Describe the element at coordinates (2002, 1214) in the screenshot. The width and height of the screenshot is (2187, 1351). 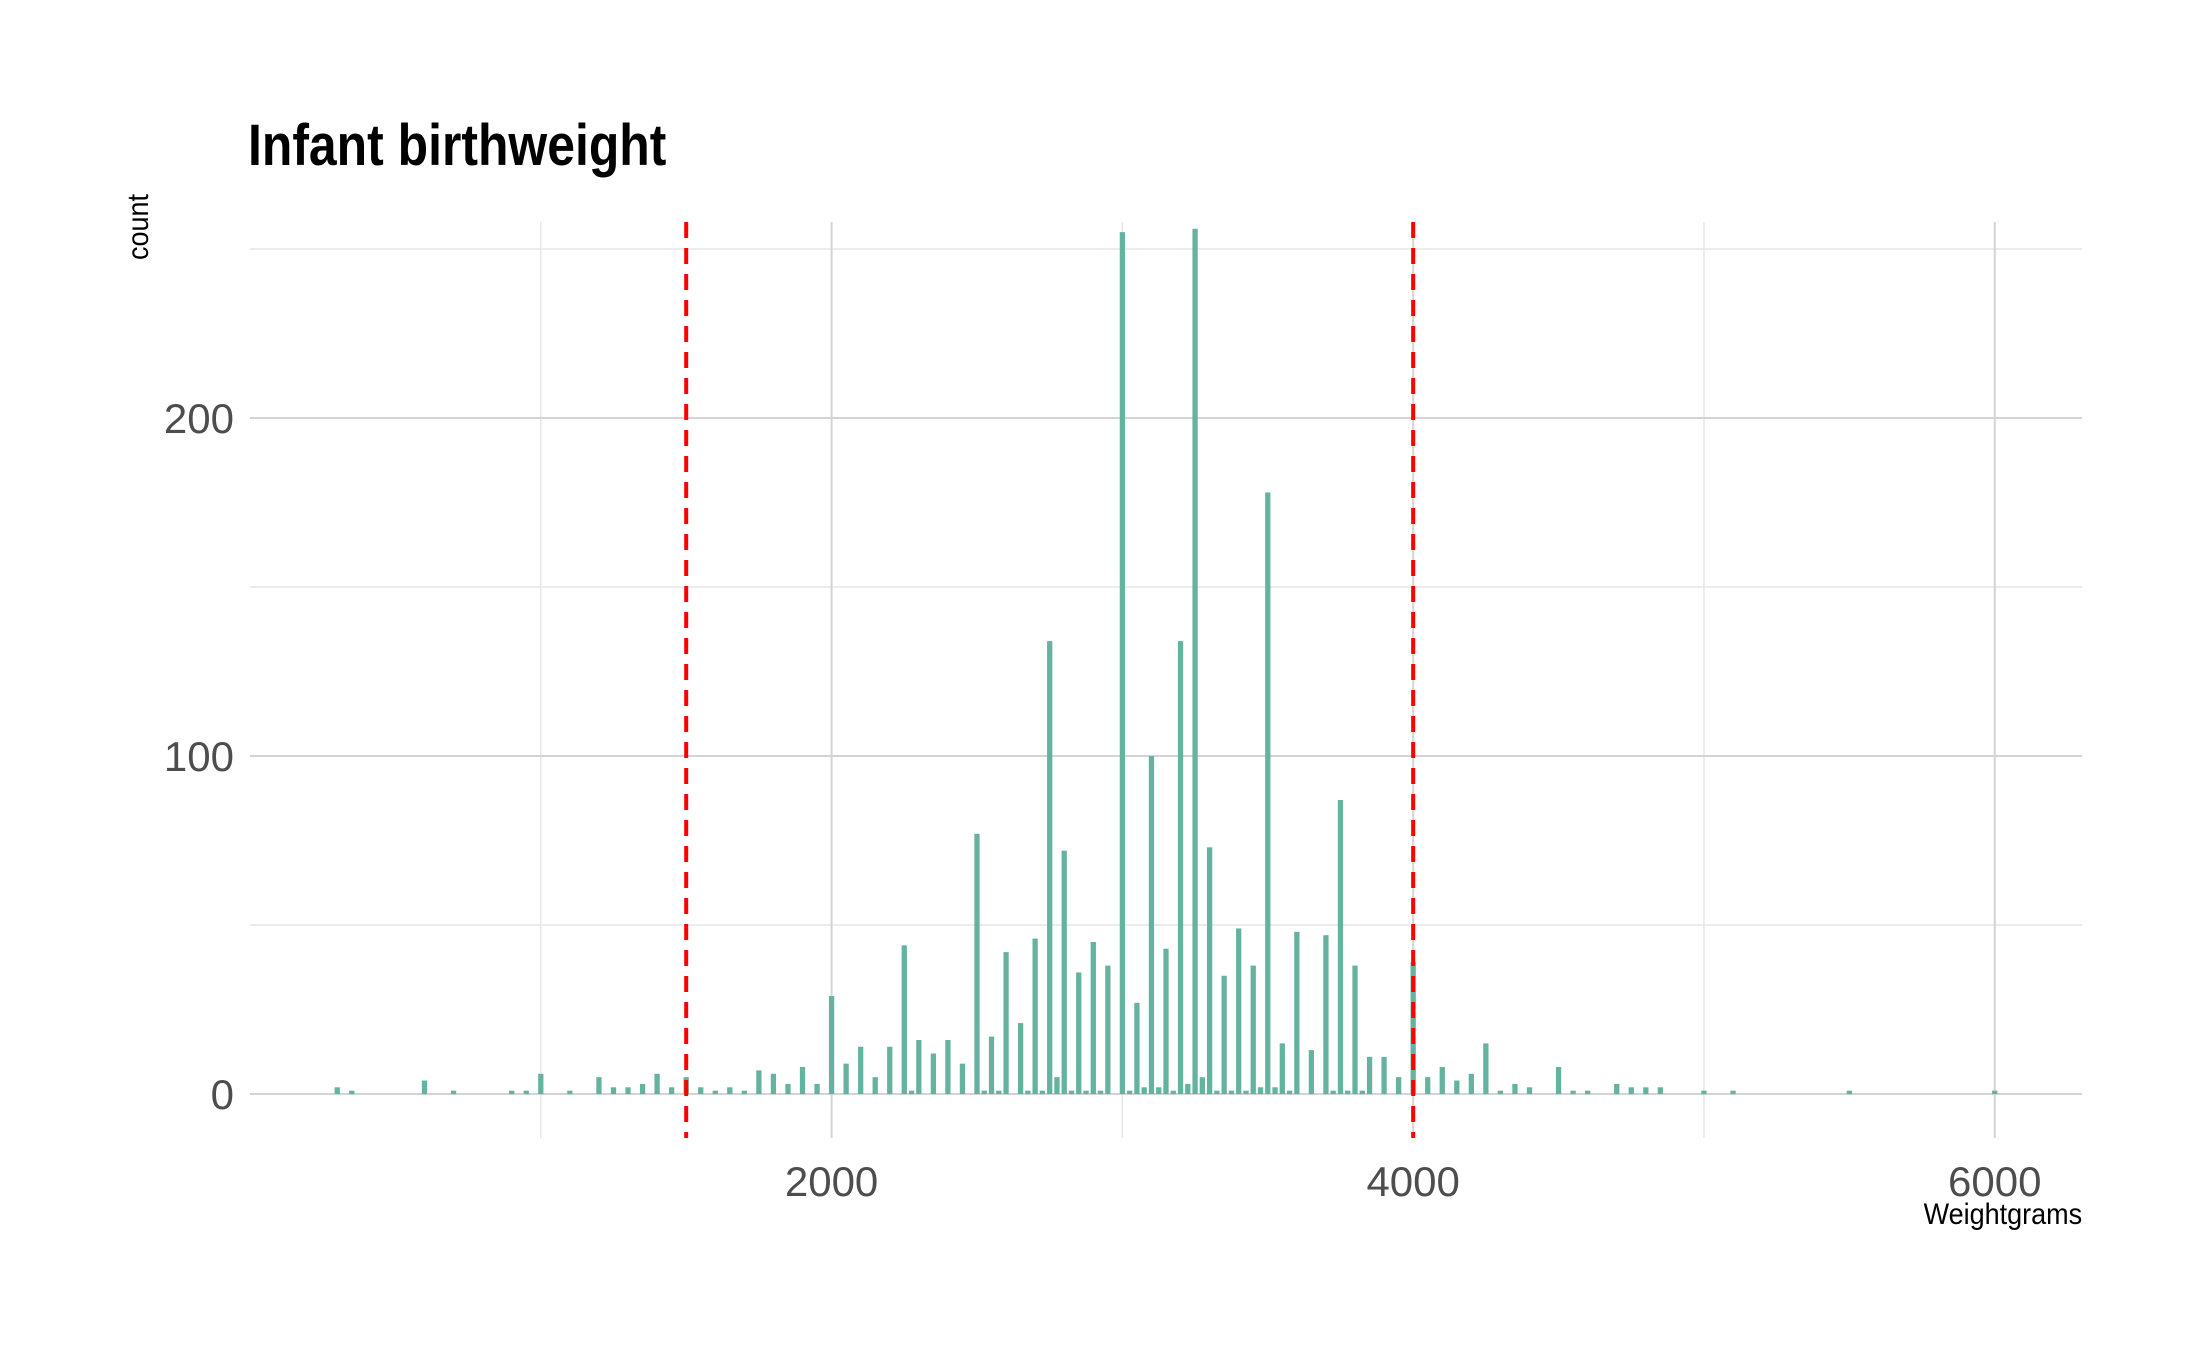
I see `x-axis-label: Weightgrams` at that location.